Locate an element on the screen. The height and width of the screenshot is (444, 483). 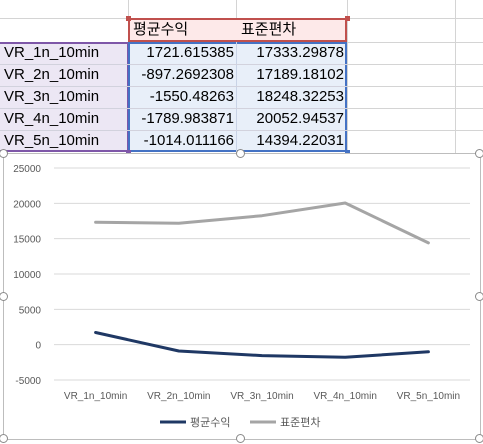
std-cell: 17189.18102 is located at coordinates (300, 74).